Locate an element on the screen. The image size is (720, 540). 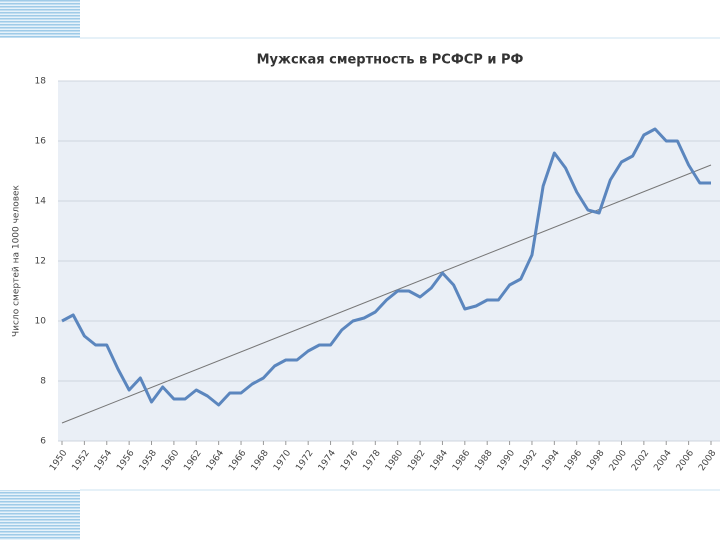
y-tick-label: 8 is located at coordinates (43, 382).